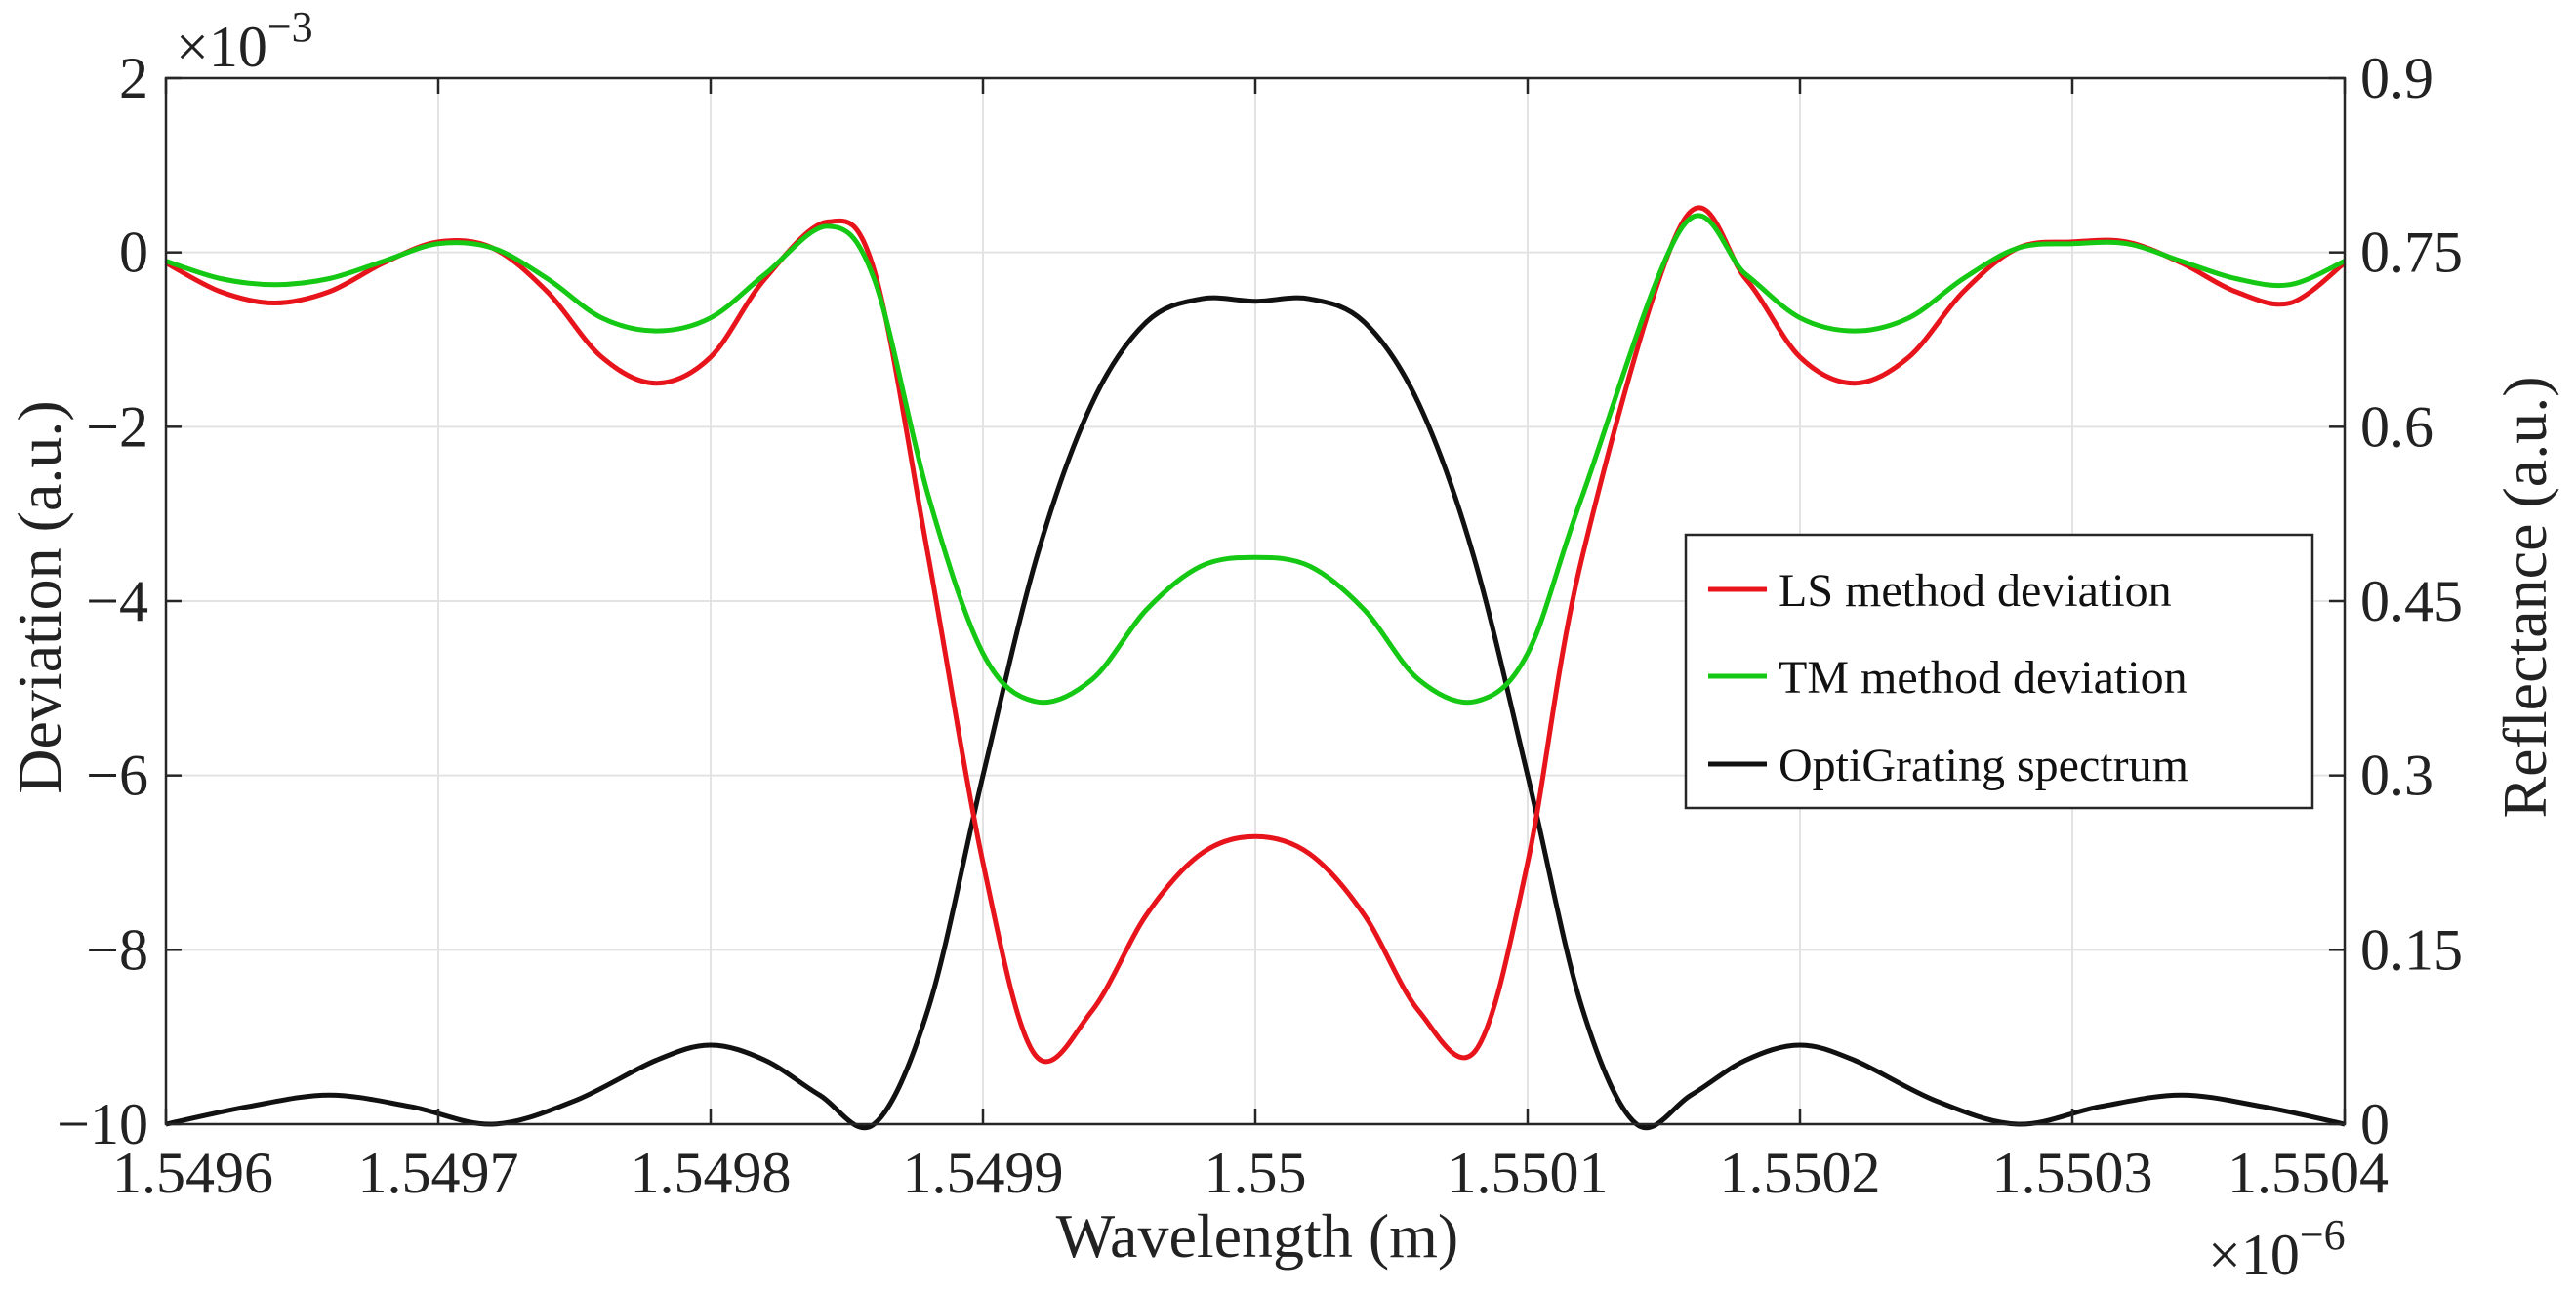 This screenshot has height=1292, width=2576. What do you see at coordinates (2072, 1173) in the screenshot?
I see `x-tick-label: 1.5503` at bounding box center [2072, 1173].